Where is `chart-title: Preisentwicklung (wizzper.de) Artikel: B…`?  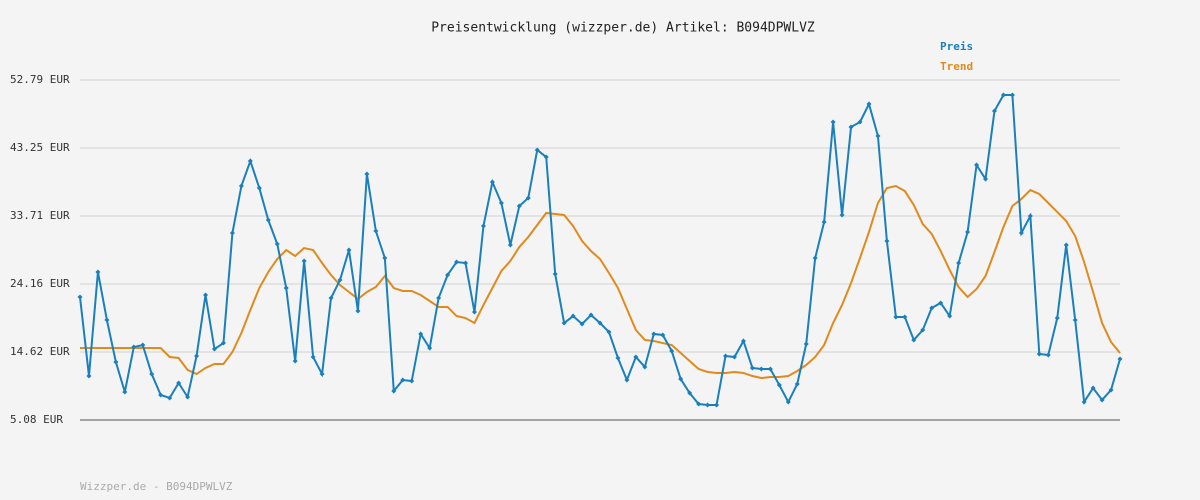 chart-title: Preisentwicklung (wizzper.de) Artikel: B… is located at coordinates (623, 28).